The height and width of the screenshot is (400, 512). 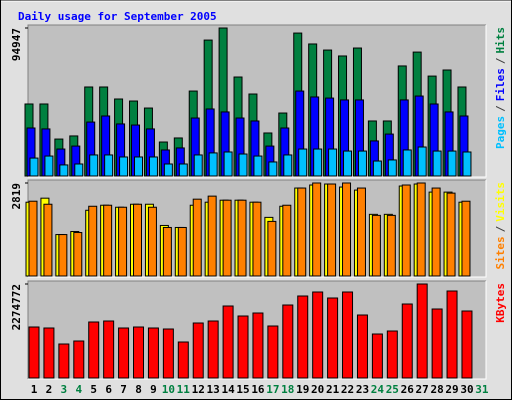 I want to click on x-tick-label: 22, so click(x=347, y=389).